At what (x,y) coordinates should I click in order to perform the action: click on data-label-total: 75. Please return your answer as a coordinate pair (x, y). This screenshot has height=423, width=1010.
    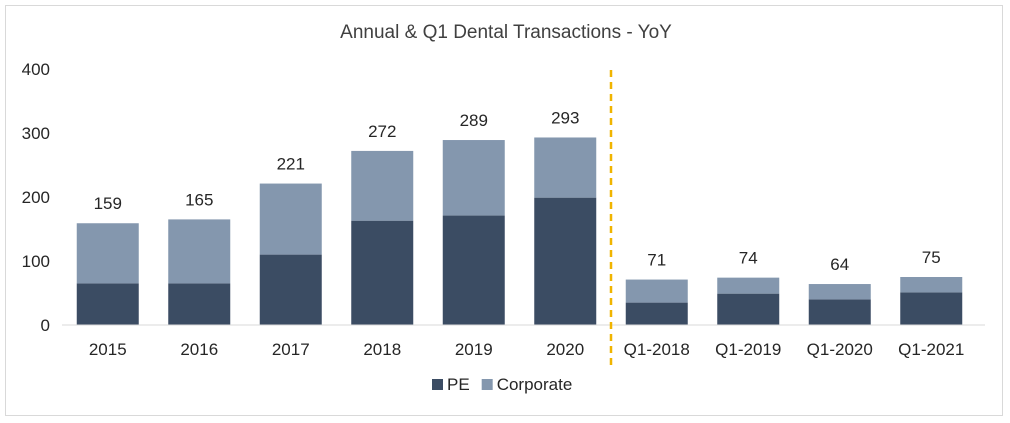
    Looking at the image, I should click on (931, 257).